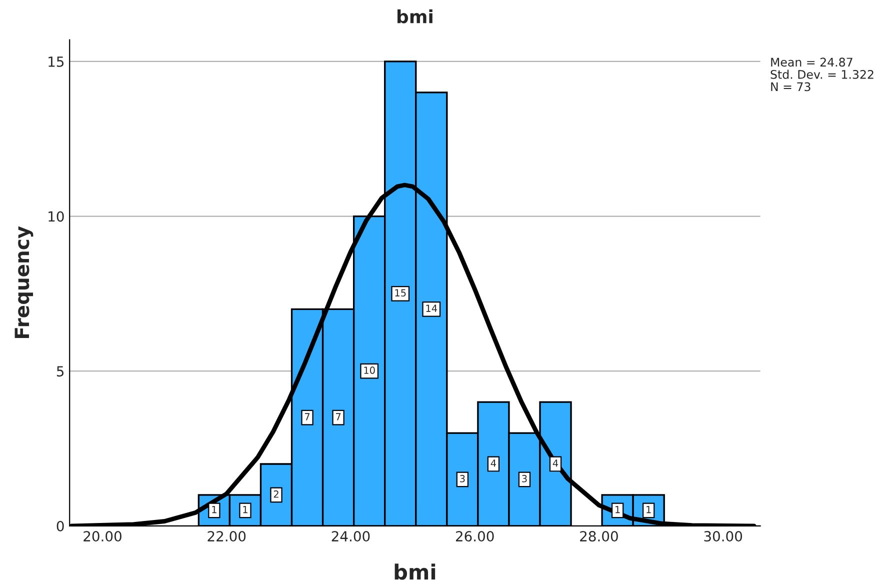  Describe the element at coordinates (227, 536) in the screenshot. I see `x-tick-label: 22.00` at that location.